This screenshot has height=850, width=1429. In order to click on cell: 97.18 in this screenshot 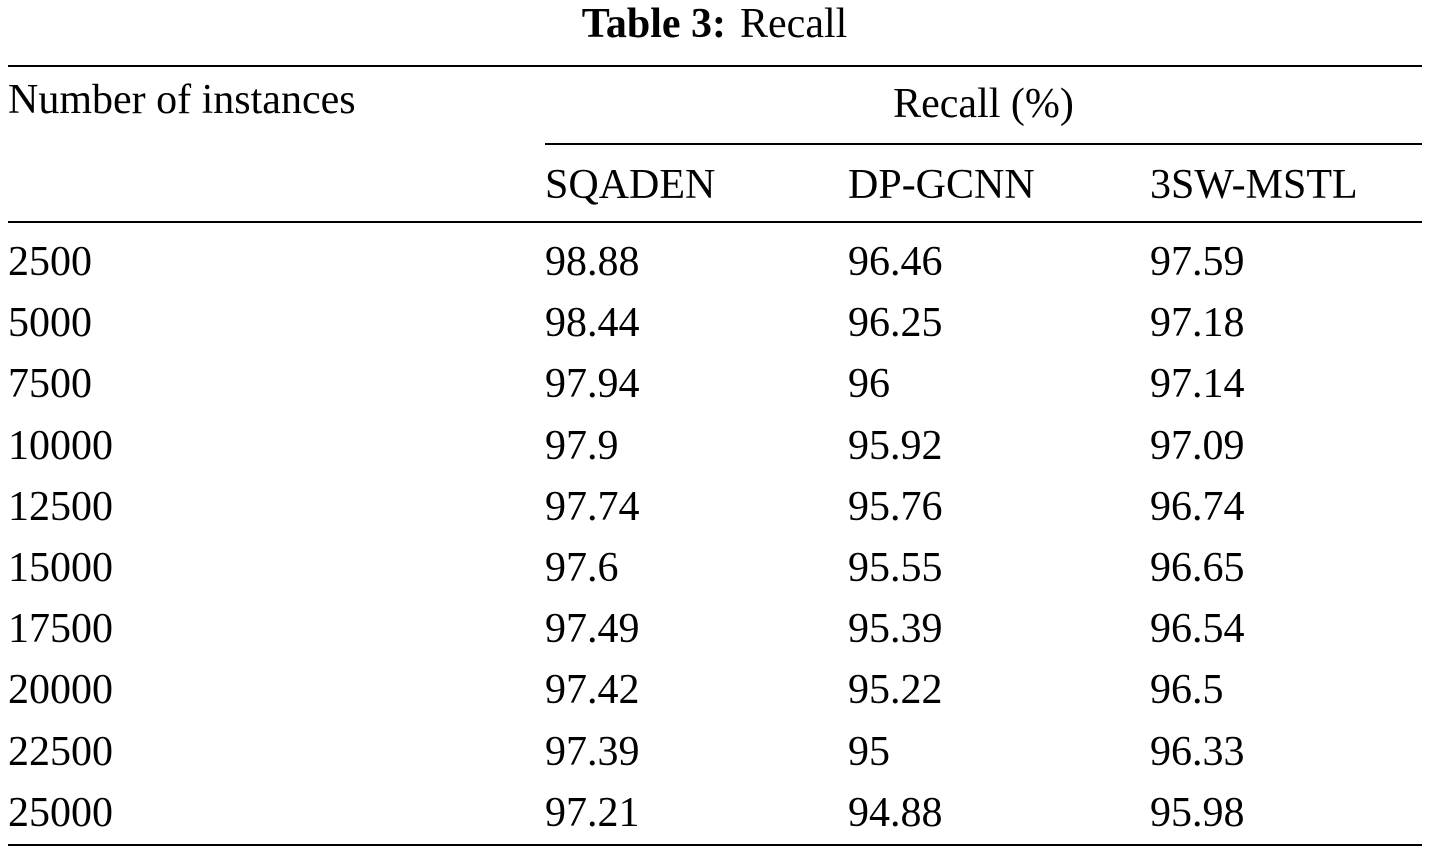, I will do `click(1197, 323)`.